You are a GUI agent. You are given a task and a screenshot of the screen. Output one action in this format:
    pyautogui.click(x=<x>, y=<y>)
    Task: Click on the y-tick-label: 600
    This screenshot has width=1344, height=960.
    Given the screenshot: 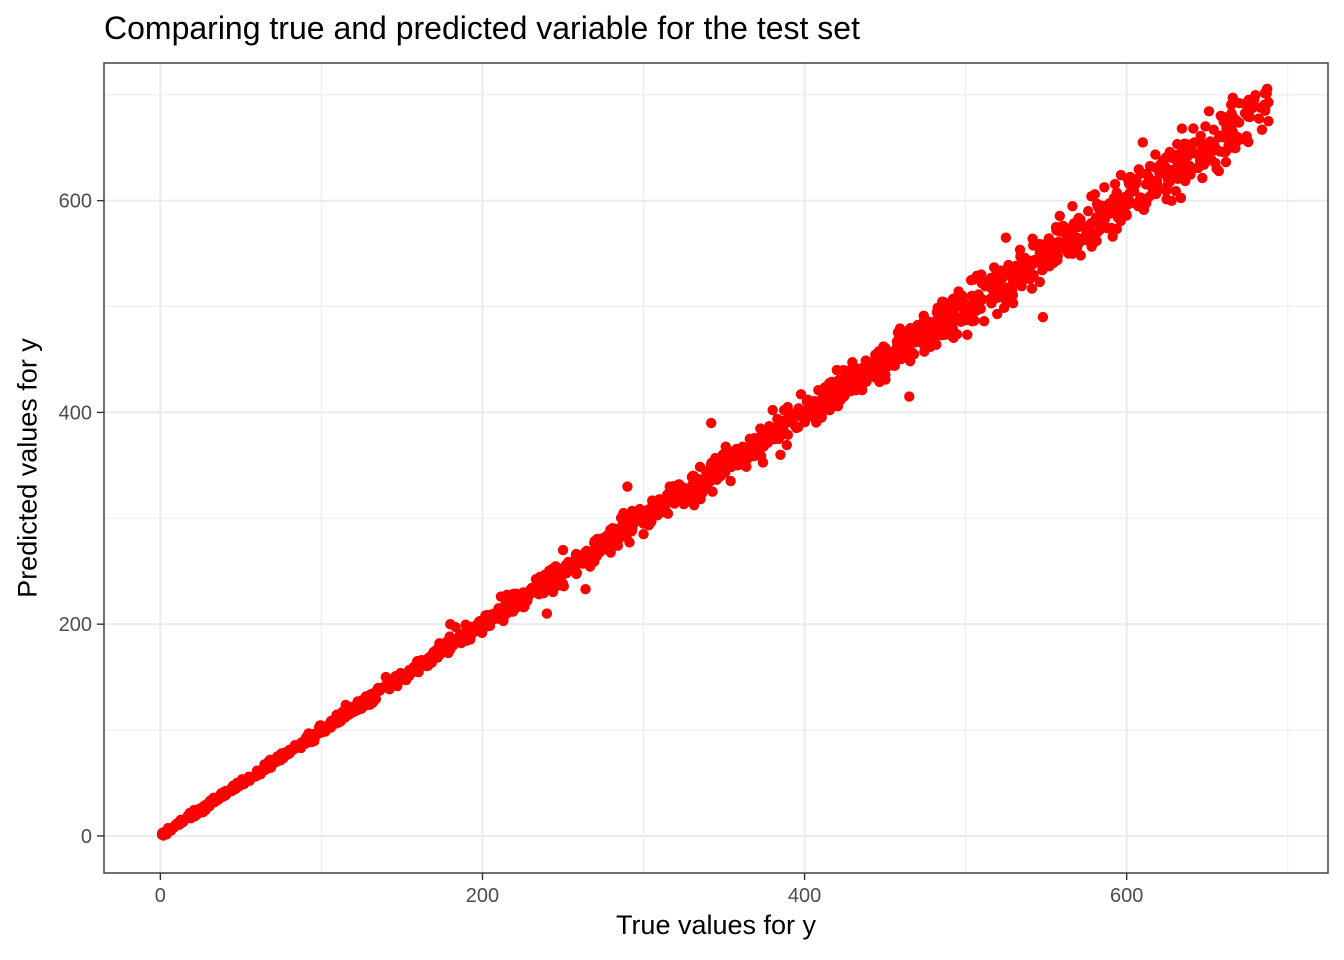 What is the action you would take?
    pyautogui.click(x=75, y=202)
    